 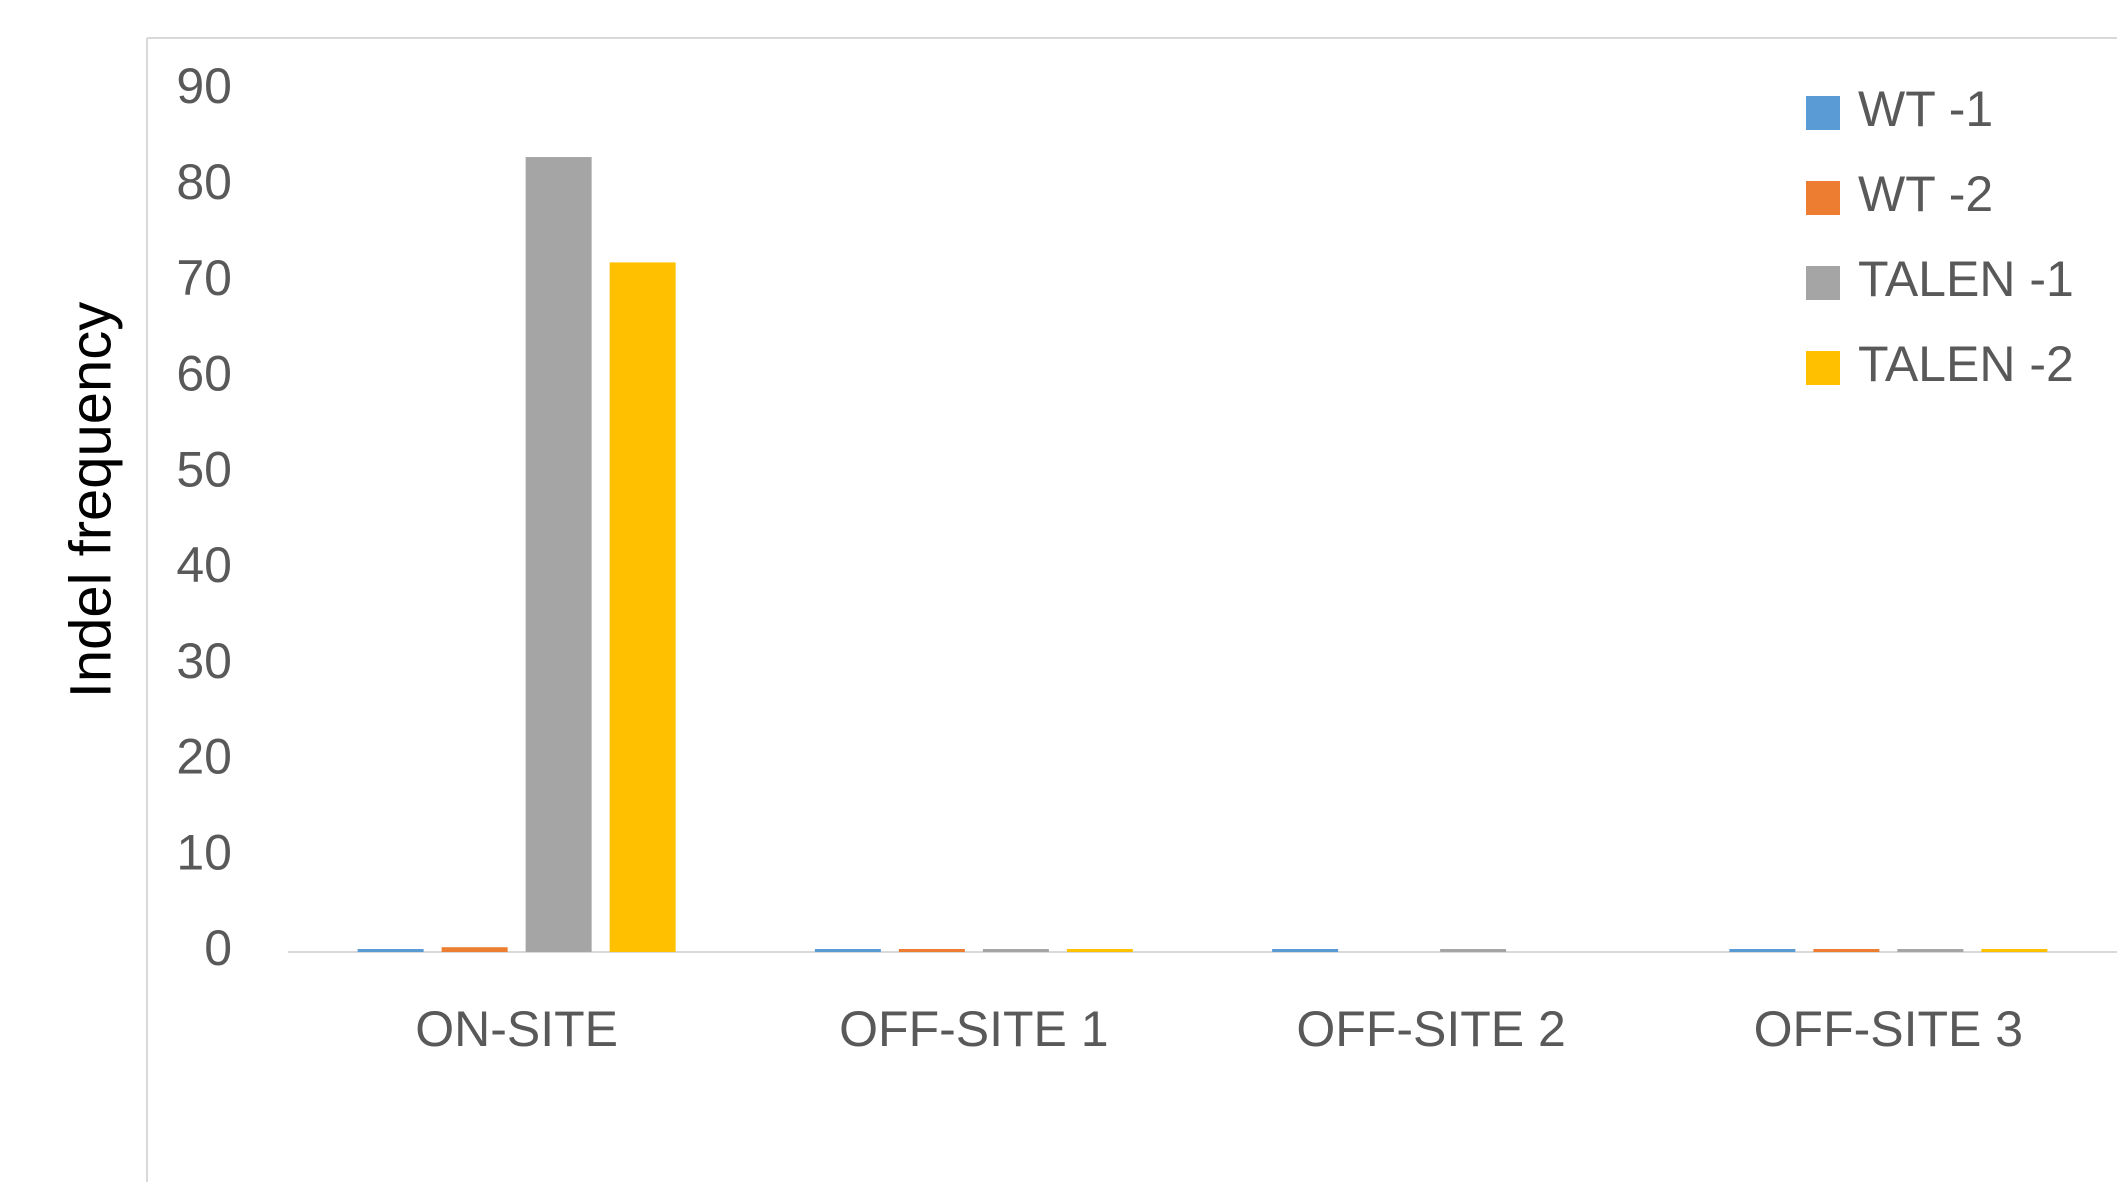 What do you see at coordinates (516, 1029) in the screenshot?
I see `x-tick-label: ON-SITE` at bounding box center [516, 1029].